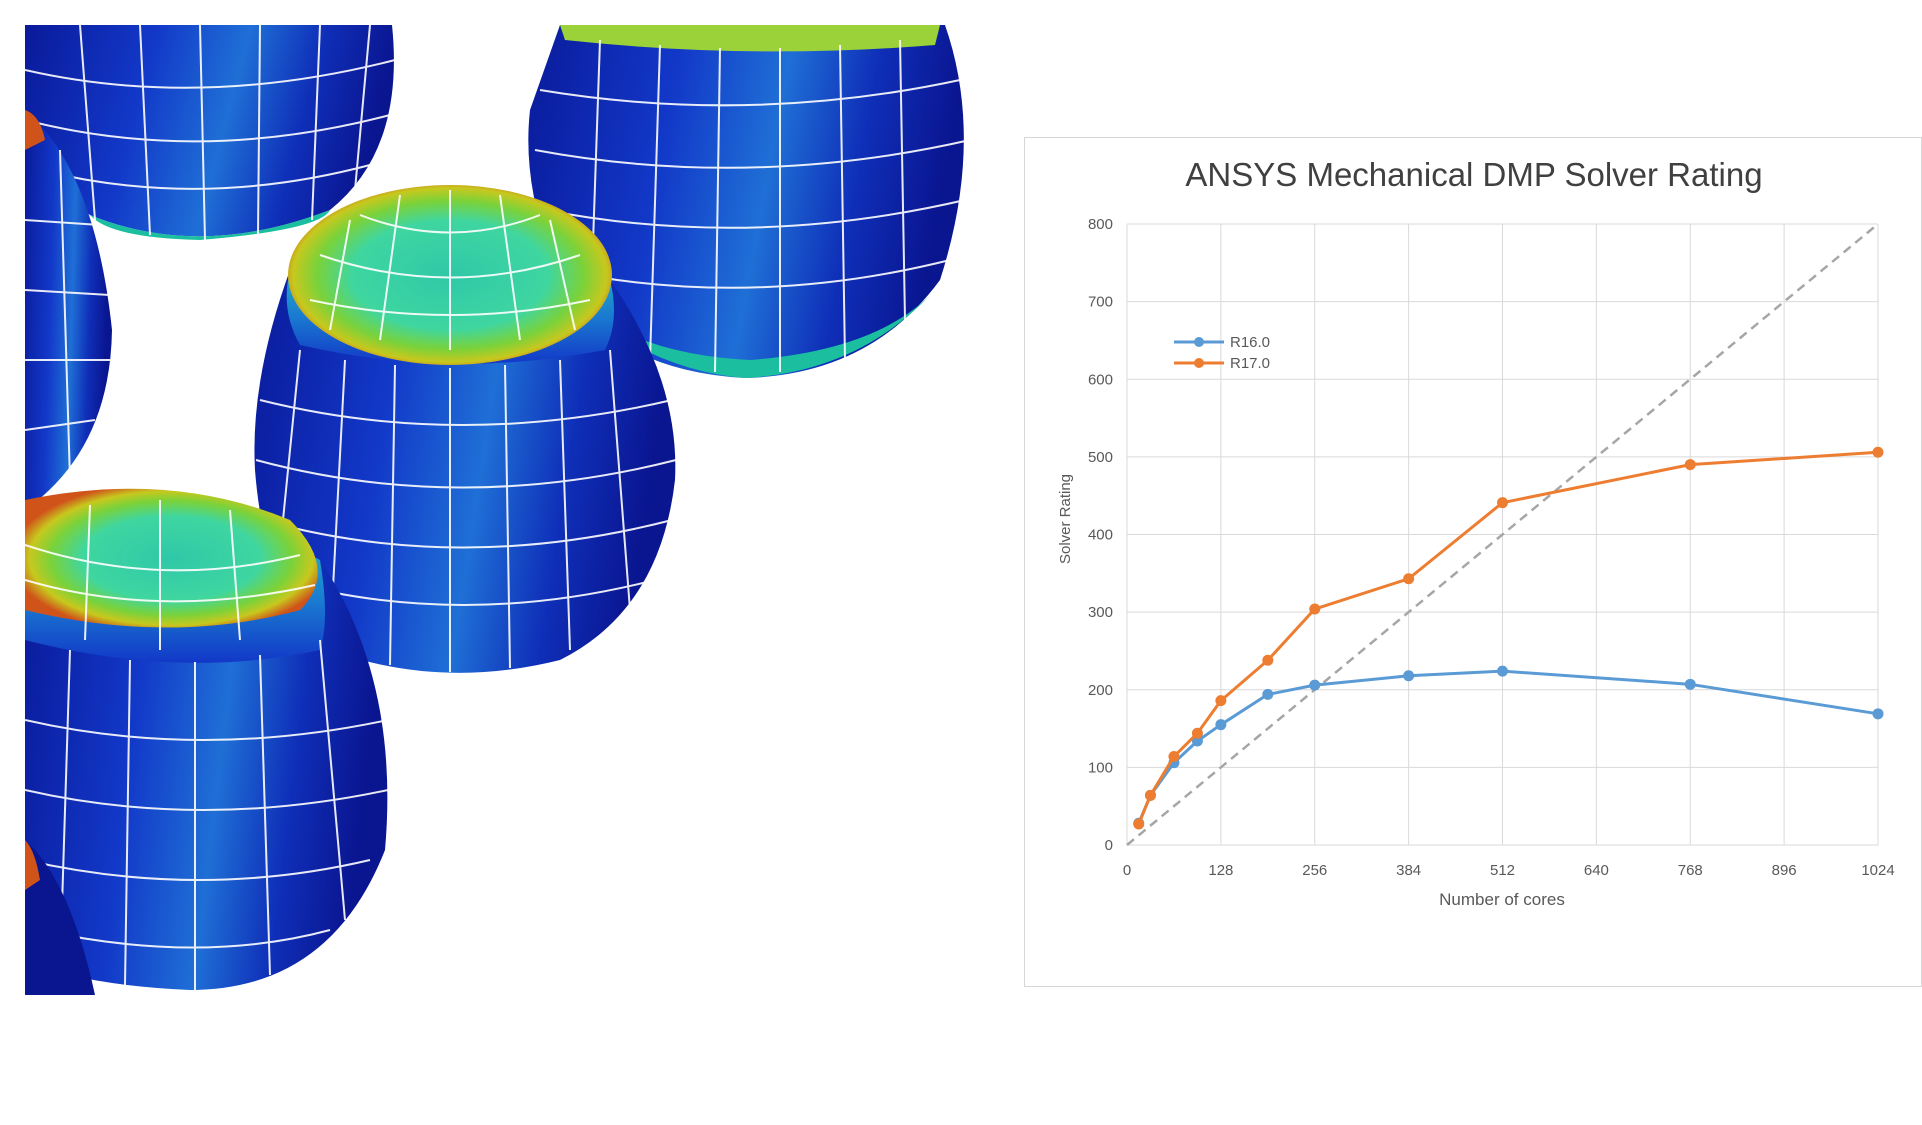 The image size is (1922, 1125). I want to click on legend-label-r16: R16.0, so click(1250, 342).